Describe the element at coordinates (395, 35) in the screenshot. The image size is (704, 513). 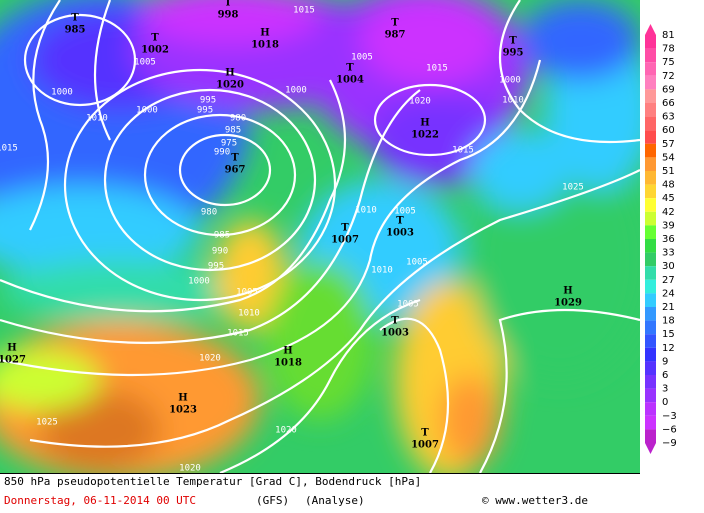
I see `center-value: 987` at that location.